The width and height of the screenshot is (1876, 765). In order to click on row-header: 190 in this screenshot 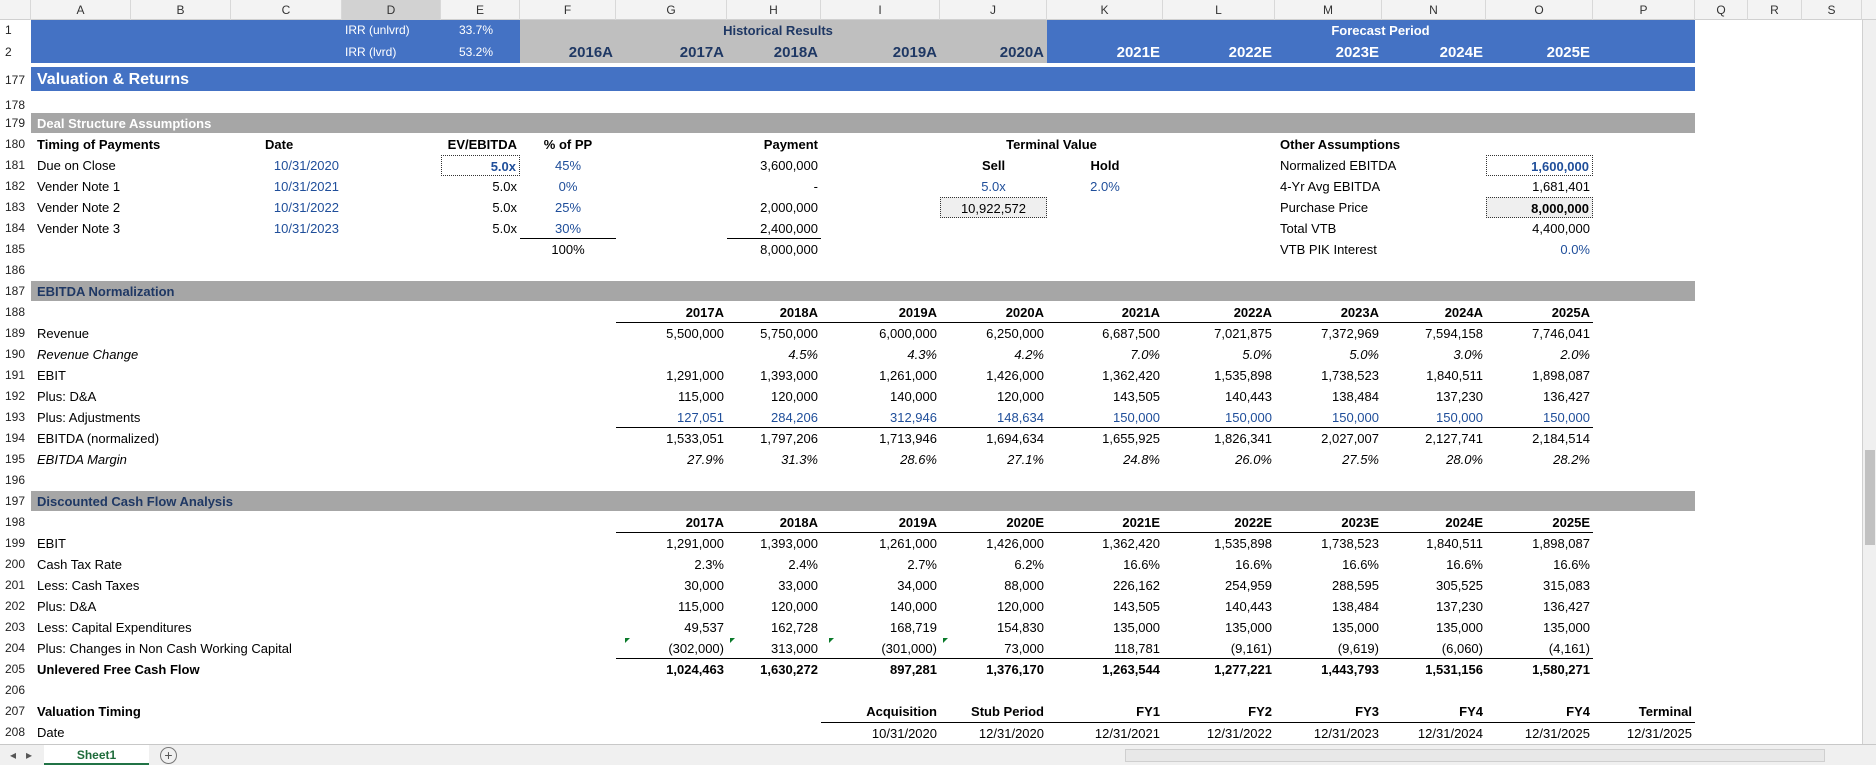, I will do `click(15, 354)`.